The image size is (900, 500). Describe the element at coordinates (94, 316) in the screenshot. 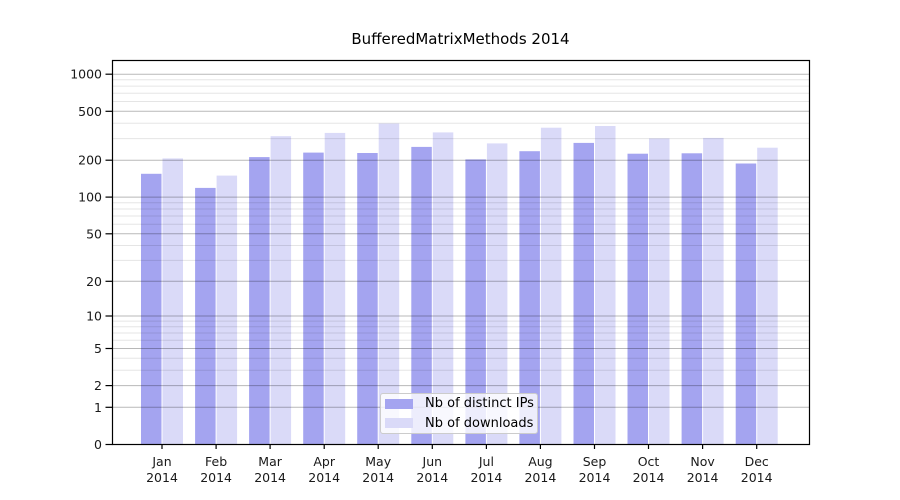

I see `y-tick-label: 10` at that location.